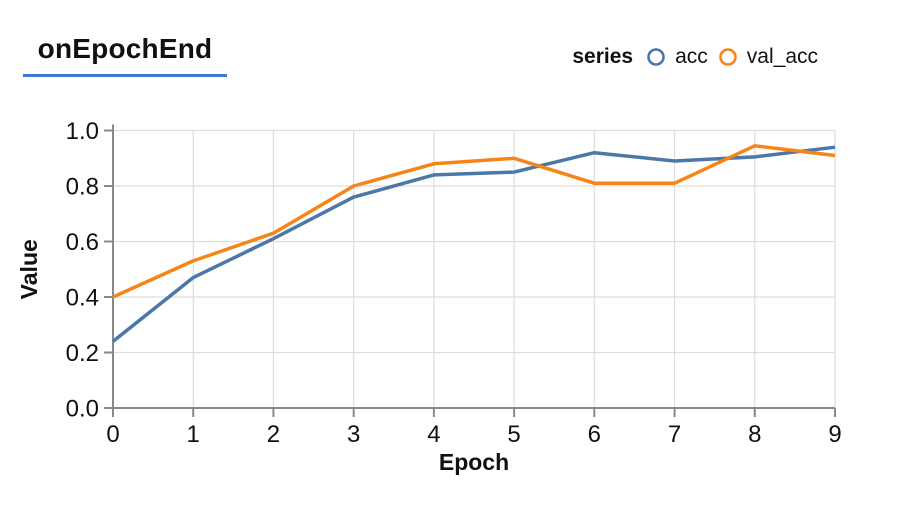 The height and width of the screenshot is (507, 900). I want to click on y-tick-label: 0.2, so click(82, 353).